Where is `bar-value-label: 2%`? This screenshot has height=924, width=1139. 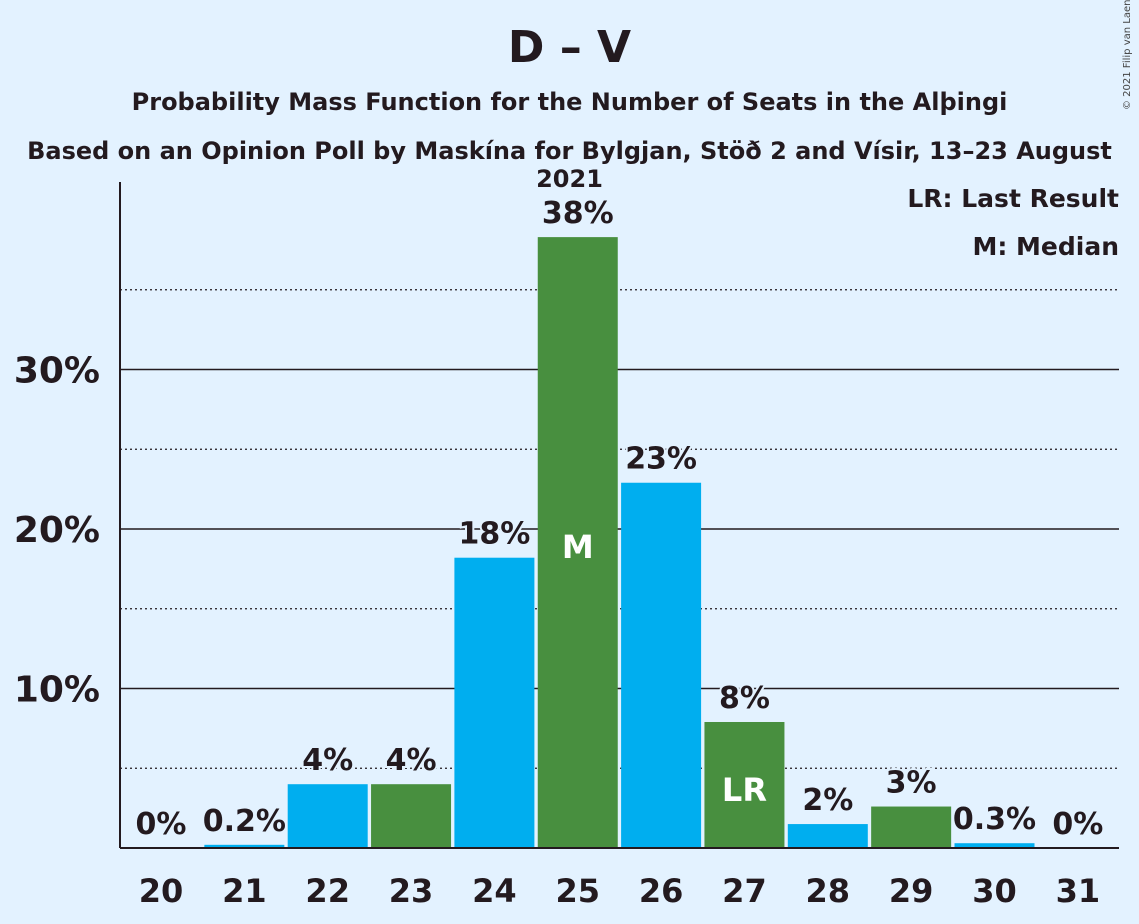 bar-value-label: 2% is located at coordinates (827, 800).